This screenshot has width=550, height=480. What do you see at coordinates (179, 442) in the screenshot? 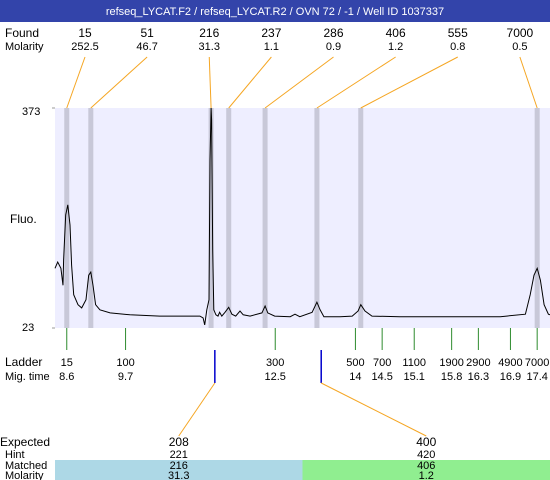
I see `expected-expected: 208` at bounding box center [179, 442].